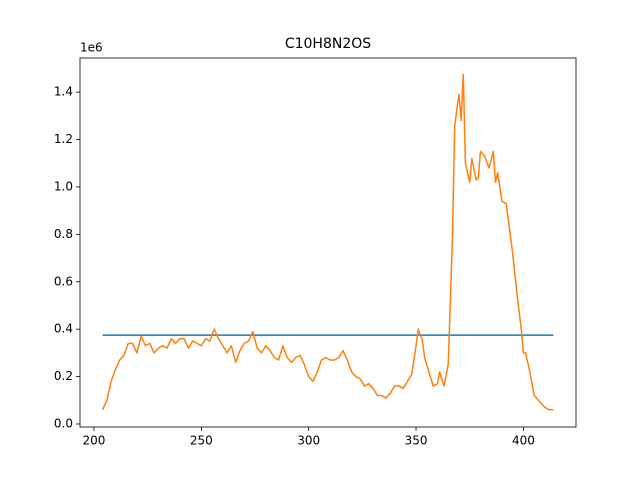  Describe the element at coordinates (63, 376) in the screenshot. I see `y-tick-label: 0.2` at that location.